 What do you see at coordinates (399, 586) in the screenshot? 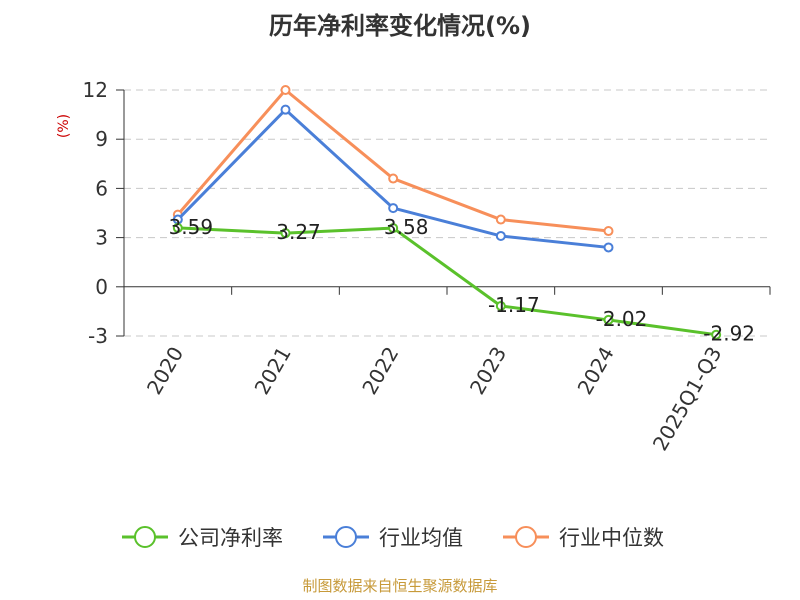
I see `source-note: 制图数据来自恒生聚源数据库` at bounding box center [399, 586].